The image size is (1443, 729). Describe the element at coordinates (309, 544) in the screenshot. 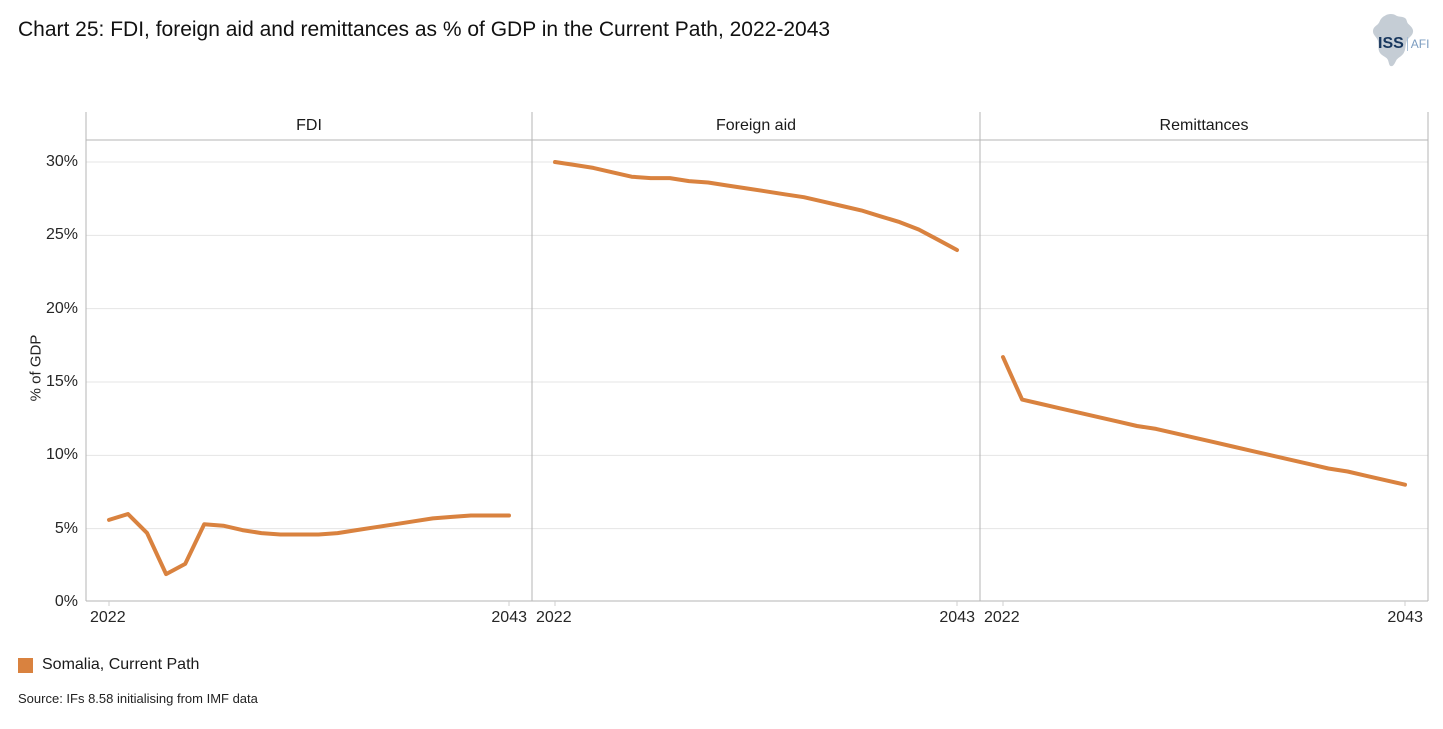

I see `series-line-fdi` at that location.